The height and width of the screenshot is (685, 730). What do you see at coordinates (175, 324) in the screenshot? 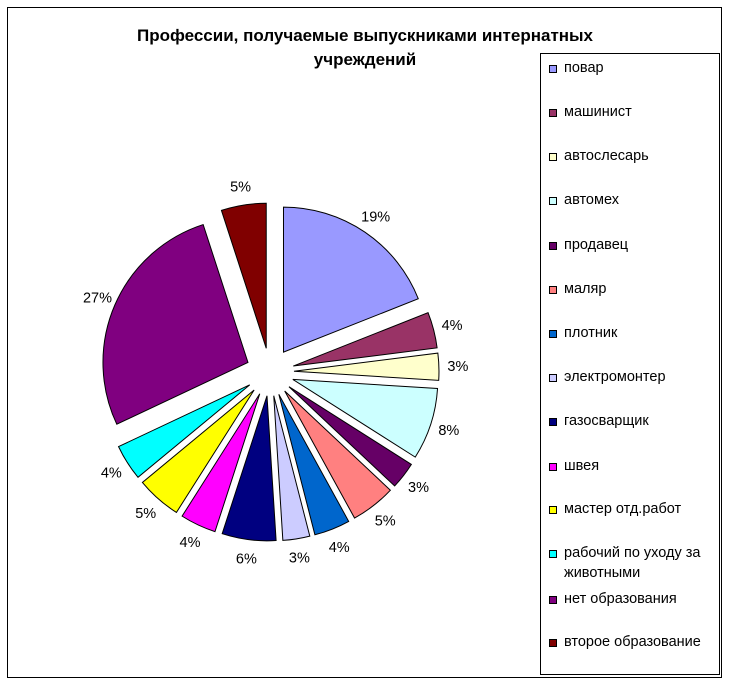
I see `pie-slice-нет-образования` at bounding box center [175, 324].